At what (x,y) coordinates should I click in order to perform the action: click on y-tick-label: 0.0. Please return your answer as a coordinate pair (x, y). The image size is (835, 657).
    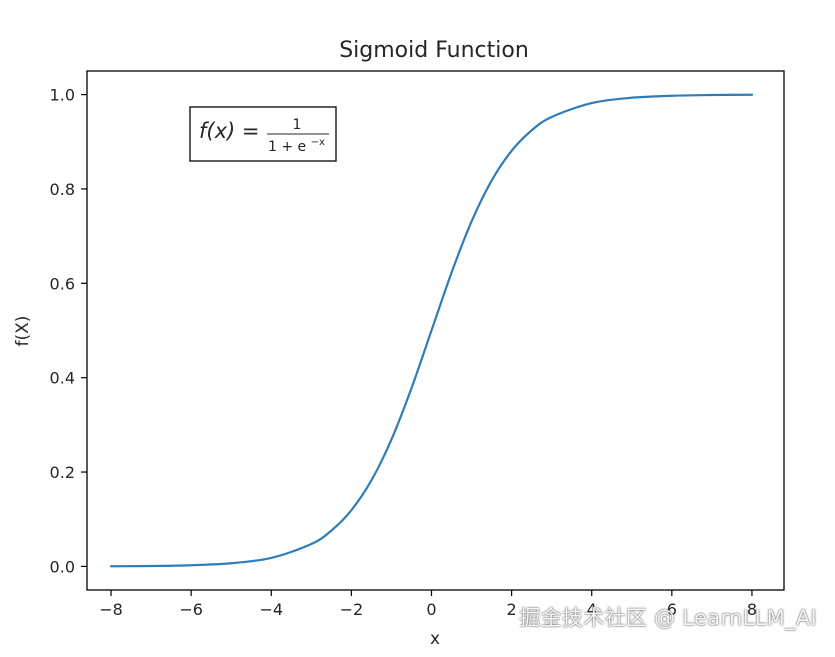
    Looking at the image, I should click on (62, 566).